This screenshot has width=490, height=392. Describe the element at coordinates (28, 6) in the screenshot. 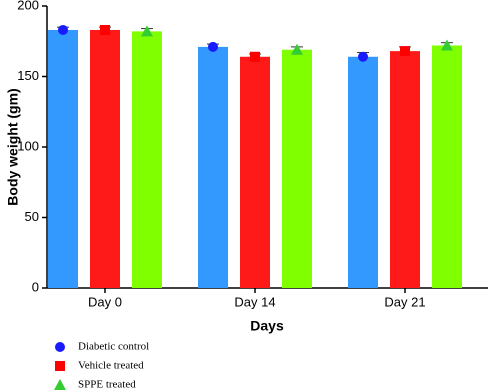

I see `y-tick-label: 200` at that location.